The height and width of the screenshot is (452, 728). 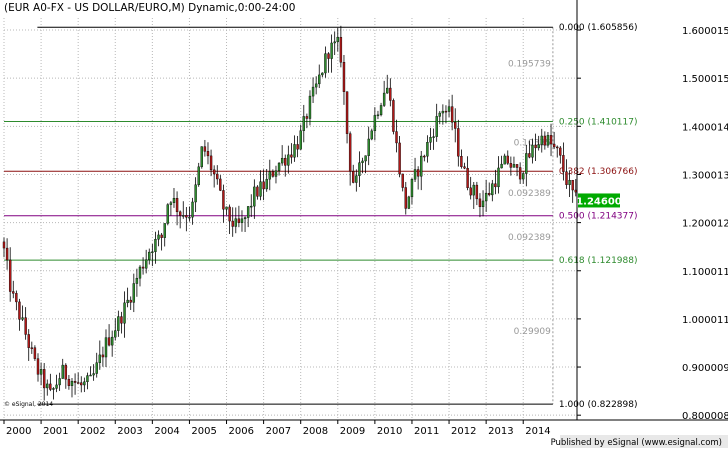 I want to click on fib-level-label: 0.500 (1.214377), so click(x=598, y=217).